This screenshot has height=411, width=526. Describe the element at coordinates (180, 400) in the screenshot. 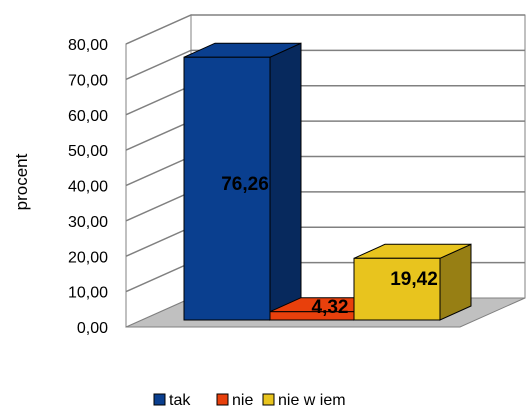

I see `legend-label: tak` at that location.